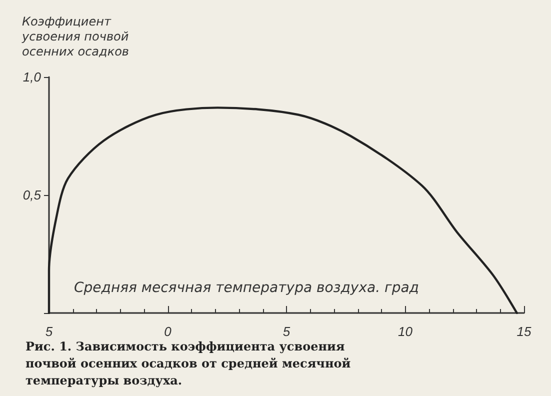 Image resolution: width=551 pixels, height=396 pixels. I want to click on y-axis-title: Коэффициент усвоения почвой осенних осадков, so click(76, 36).